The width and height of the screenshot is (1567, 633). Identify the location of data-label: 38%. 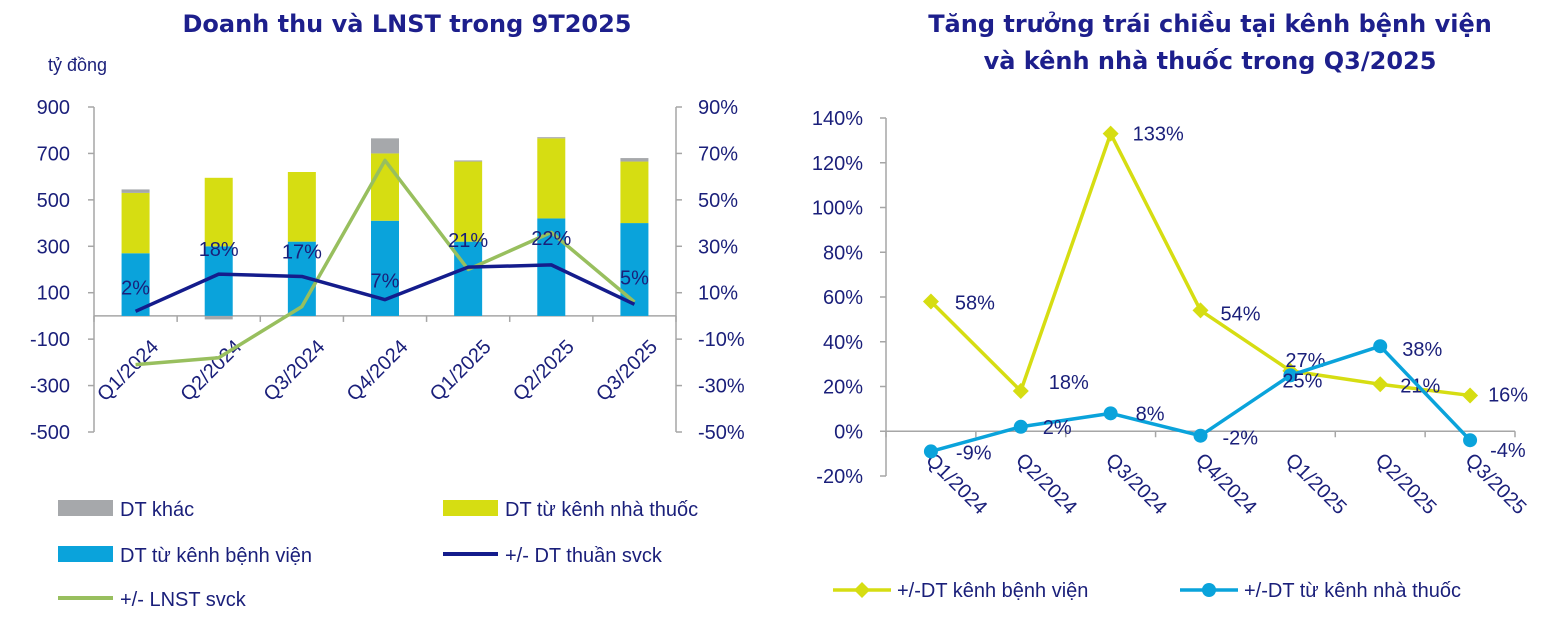
(1422, 350).